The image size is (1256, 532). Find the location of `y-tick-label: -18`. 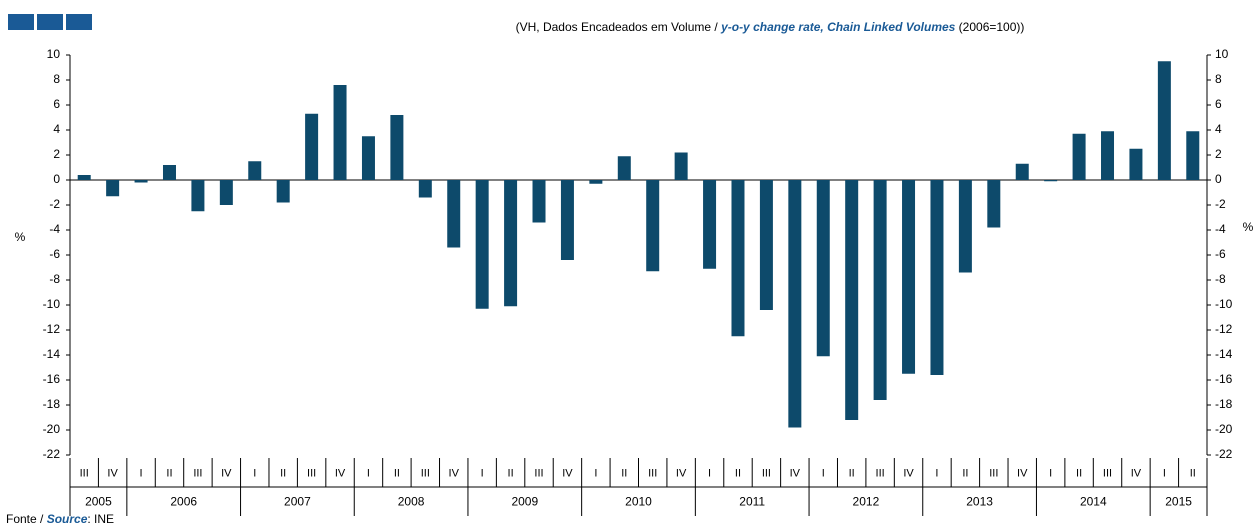

y-tick-label: -18 is located at coordinates (52, 404).